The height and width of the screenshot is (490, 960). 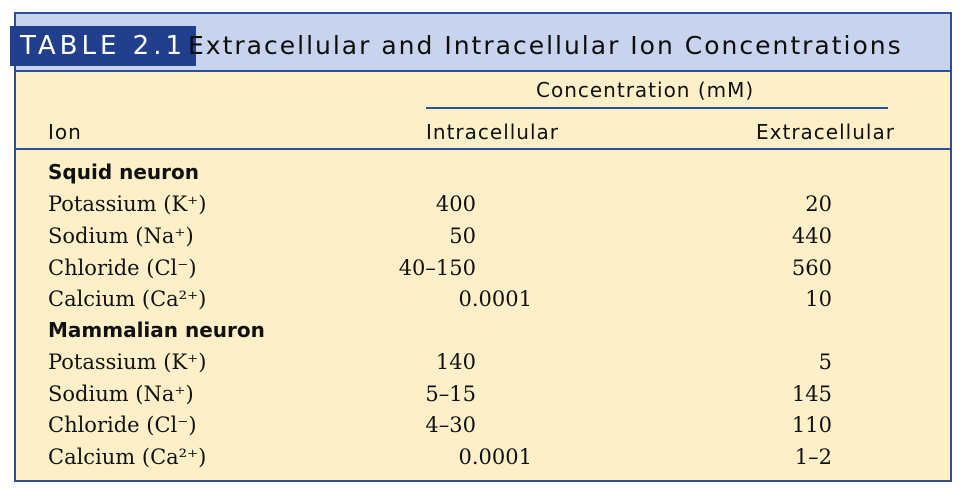 I want to click on header-rule, so click(x=483, y=149).